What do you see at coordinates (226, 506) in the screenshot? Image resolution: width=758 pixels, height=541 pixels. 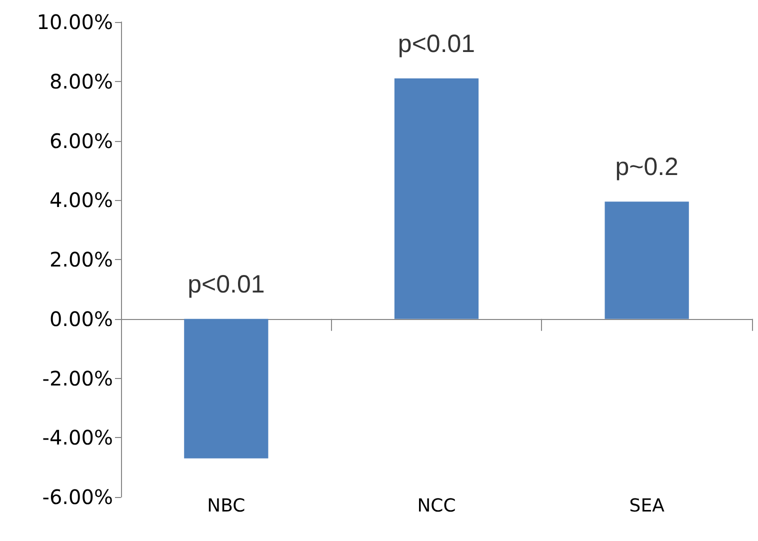 I see `x-tick-label: NBC` at bounding box center [226, 506].